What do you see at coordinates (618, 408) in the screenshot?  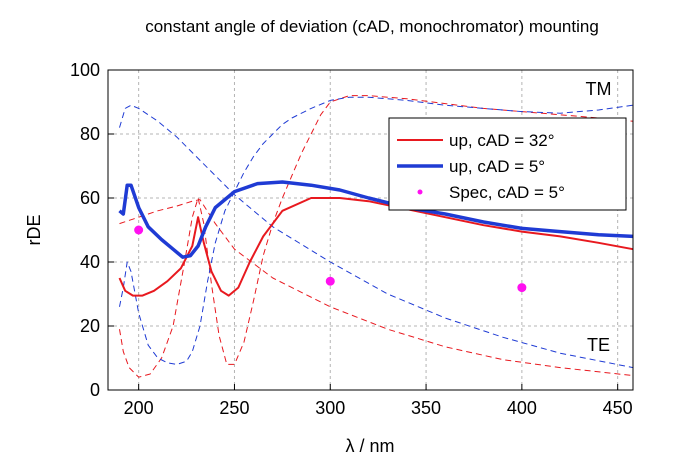 I see `x-tick-label: 450` at bounding box center [618, 408].